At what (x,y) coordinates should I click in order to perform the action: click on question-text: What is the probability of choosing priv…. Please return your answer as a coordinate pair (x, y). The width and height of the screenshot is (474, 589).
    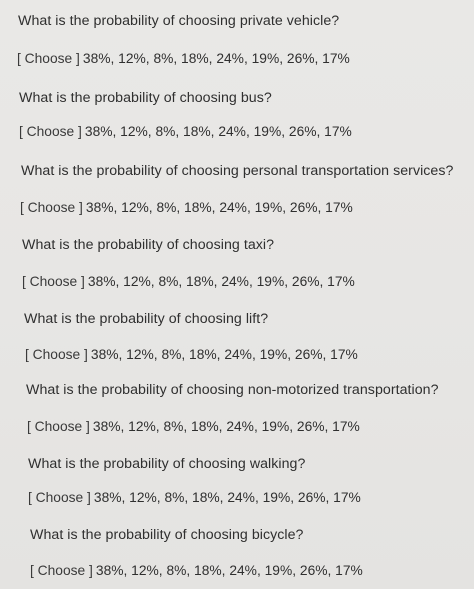
    Looking at the image, I should click on (179, 21).